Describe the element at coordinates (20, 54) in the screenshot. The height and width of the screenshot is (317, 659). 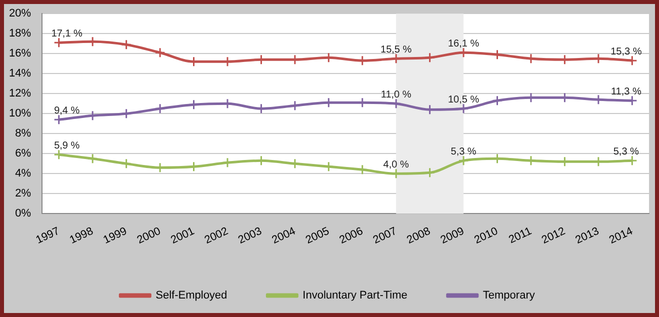
I see `y-tick-label: 16%` at that location.